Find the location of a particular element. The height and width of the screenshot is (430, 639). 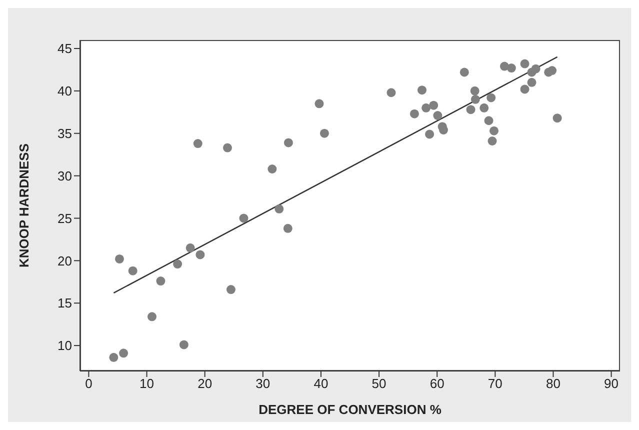

x-tick-label: 30 is located at coordinates (263, 384).